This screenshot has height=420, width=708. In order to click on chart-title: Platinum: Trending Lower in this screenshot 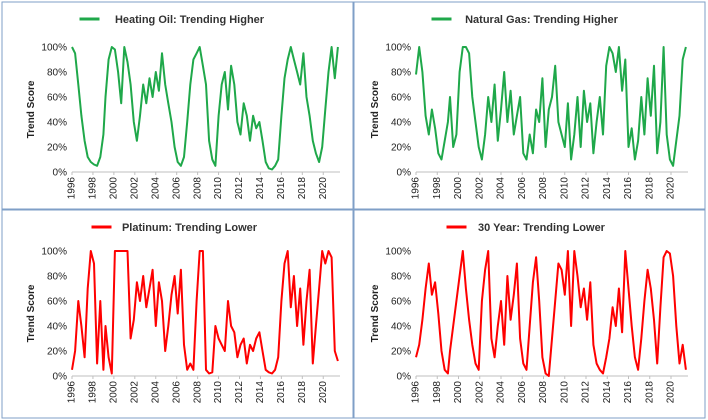, I will do `click(190, 228)`.